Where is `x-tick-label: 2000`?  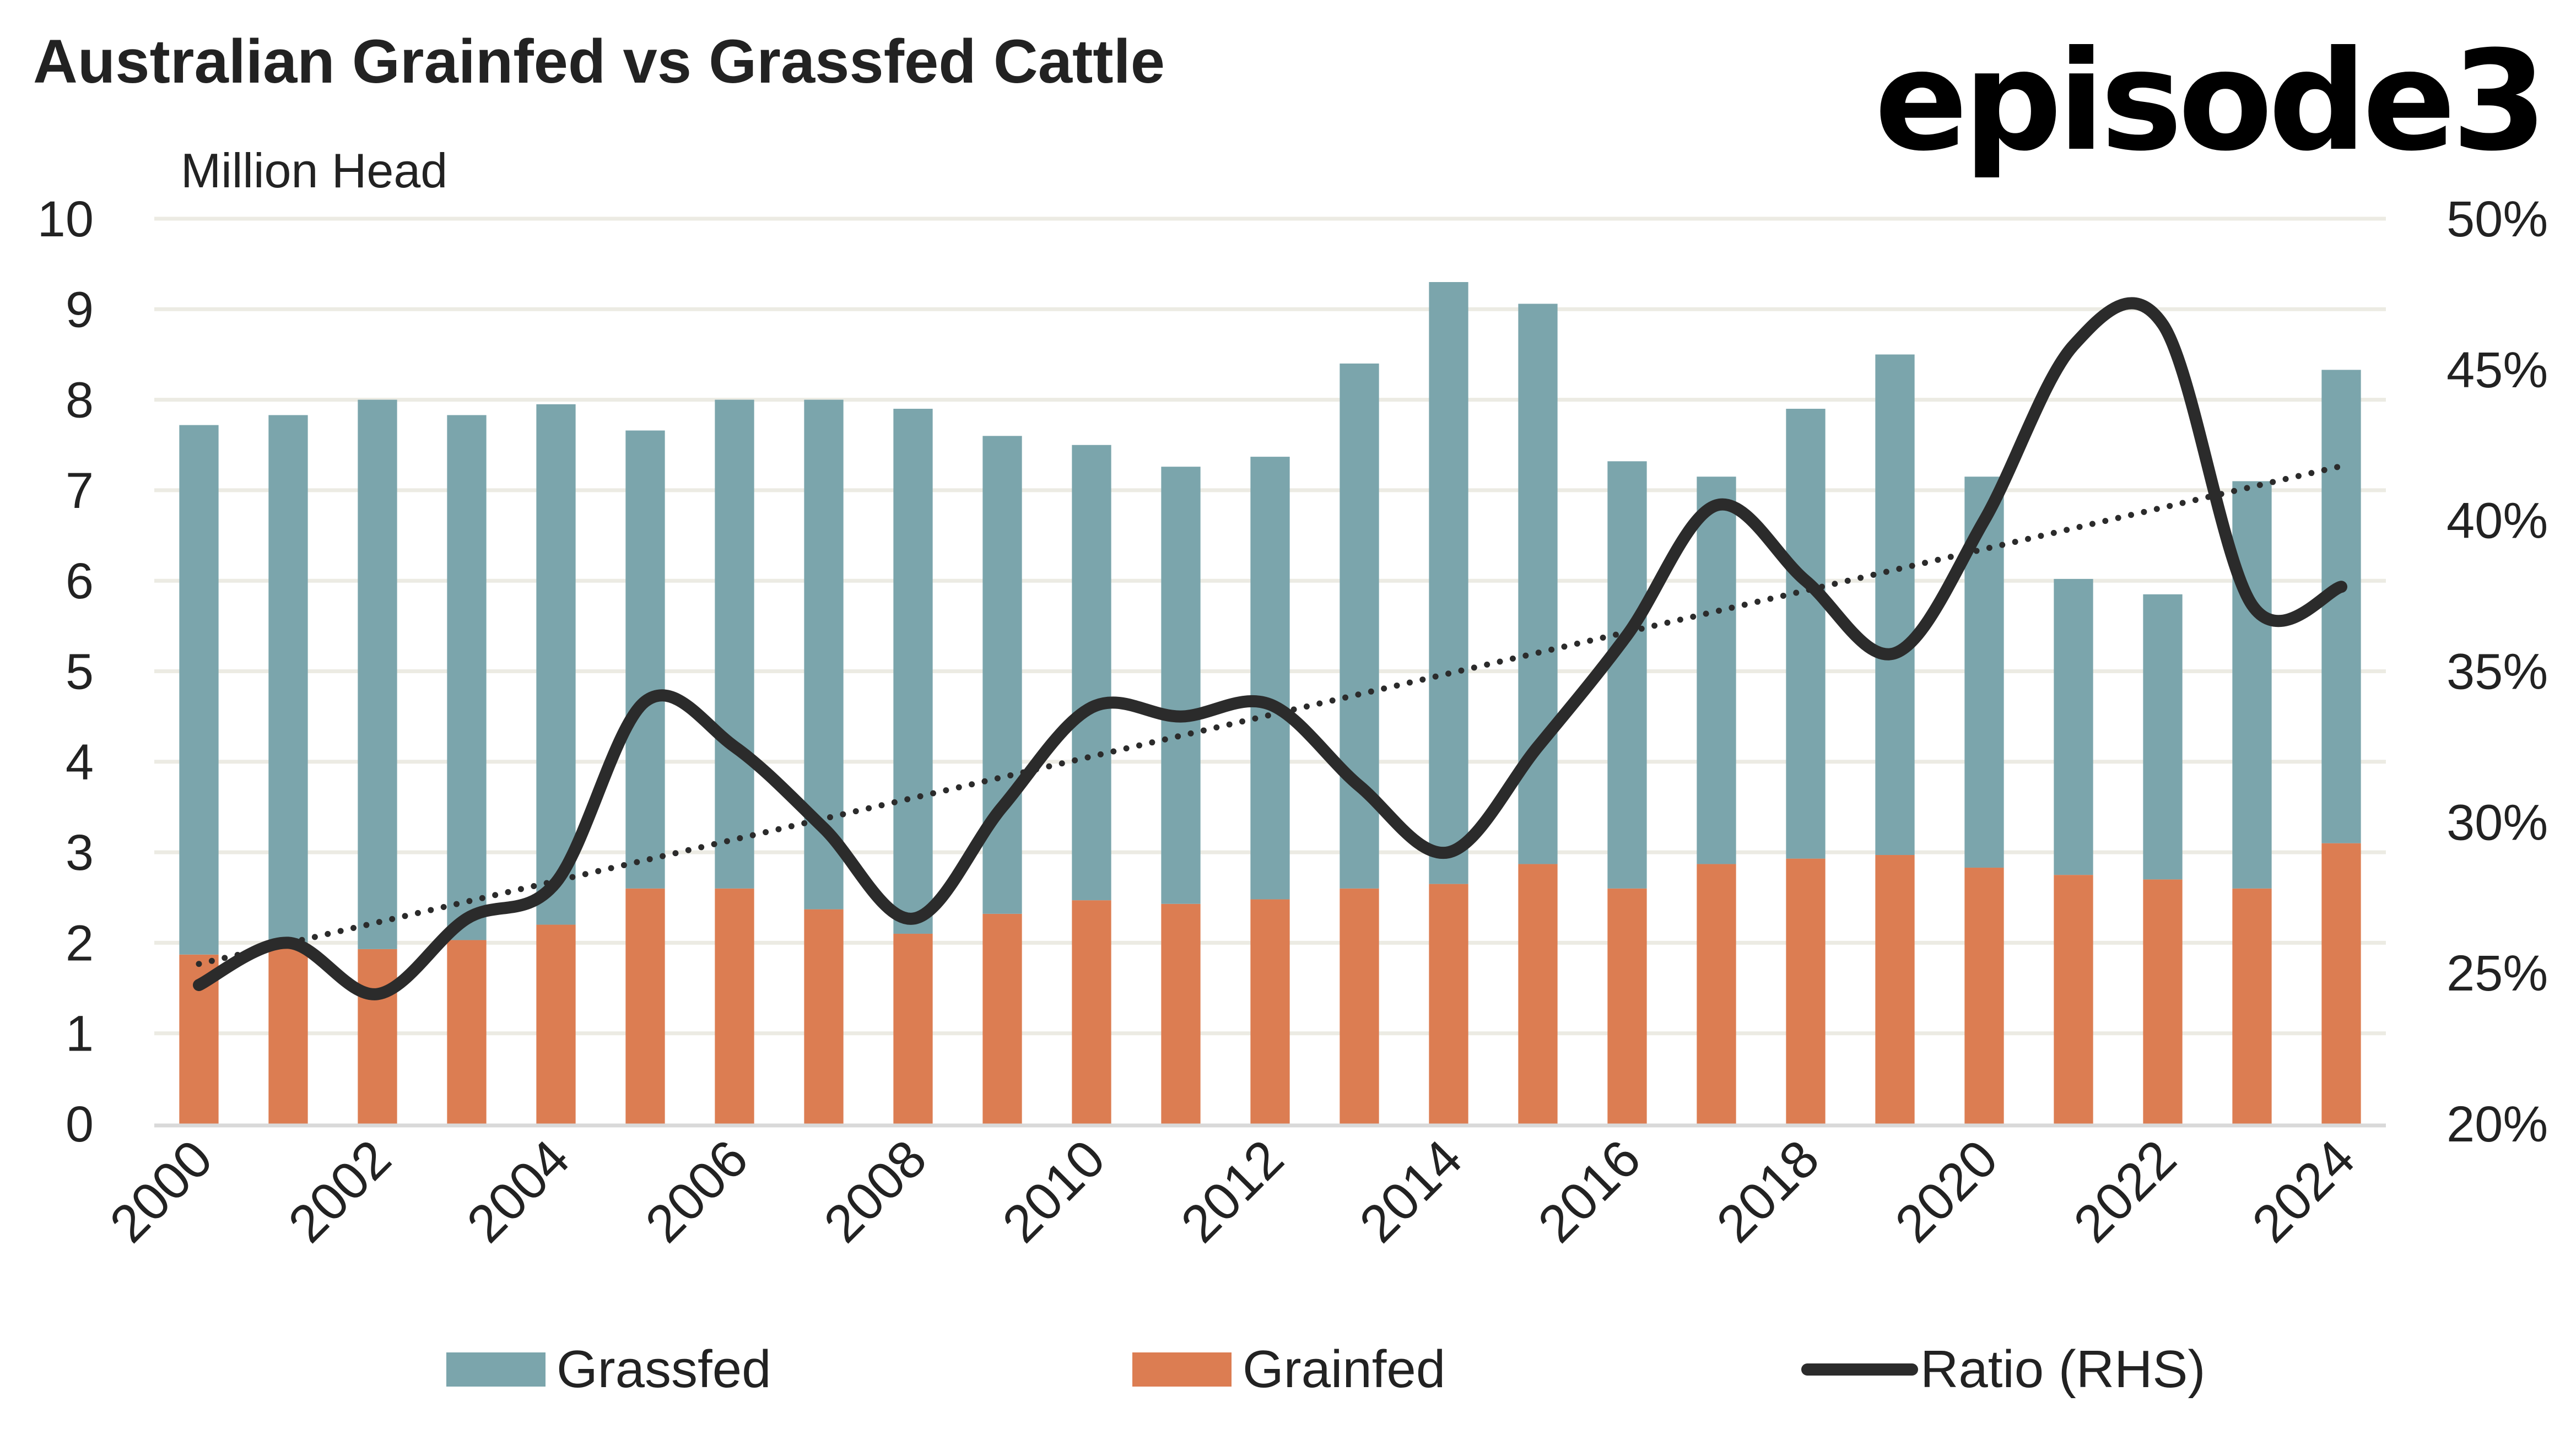
x-tick-label: 2000 is located at coordinates (161, 1191).